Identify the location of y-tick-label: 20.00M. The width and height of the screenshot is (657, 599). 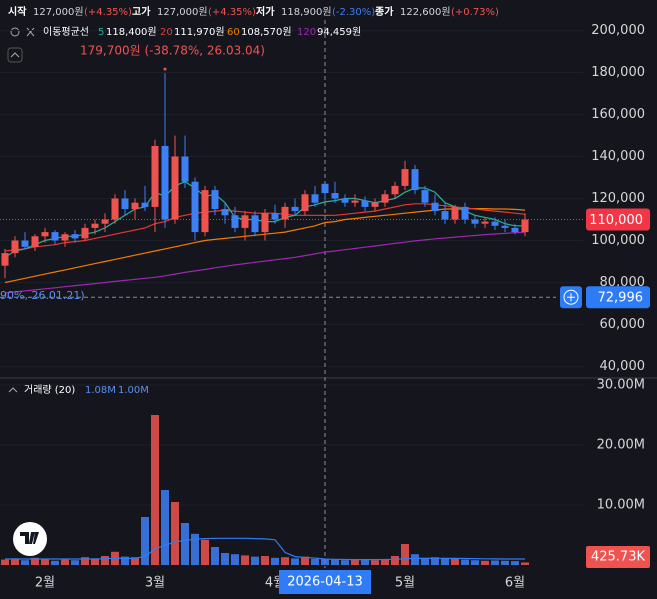
(621, 445).